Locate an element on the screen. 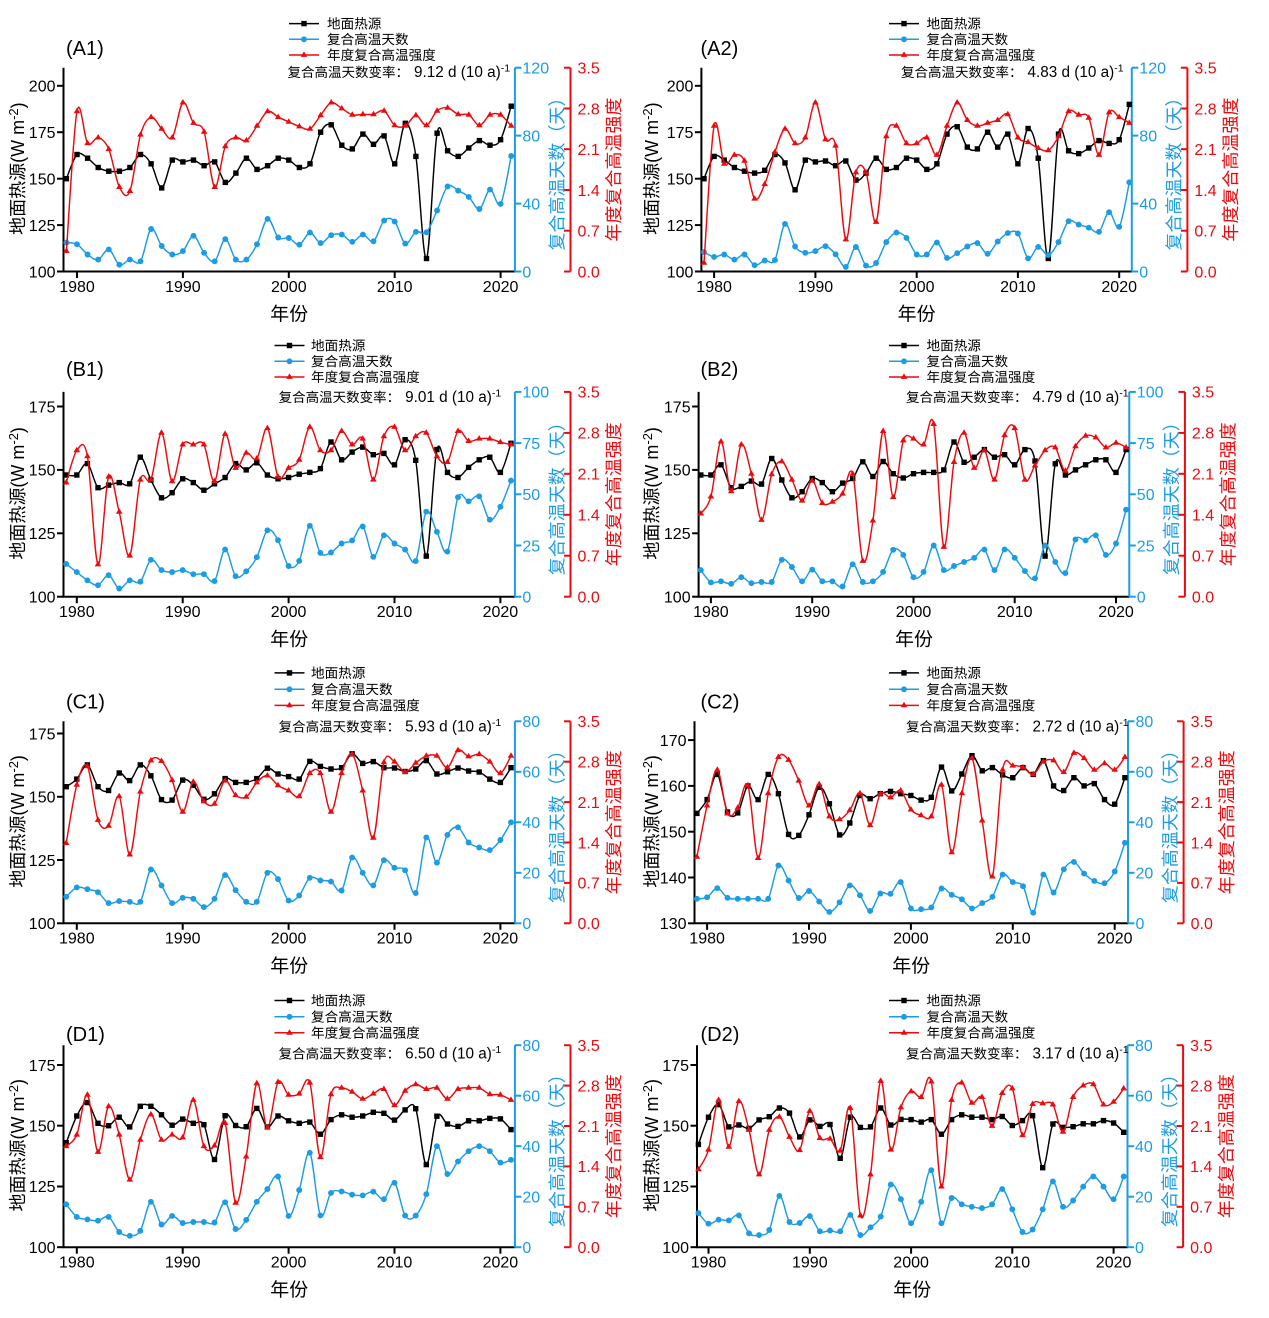 The width and height of the screenshot is (1269, 1318). svg-text: (C2) is located at coordinates (720, 703).